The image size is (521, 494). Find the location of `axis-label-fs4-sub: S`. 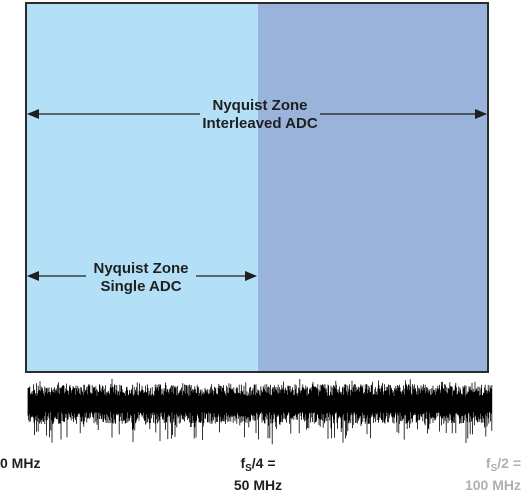

axis-label-fs4-sub: S is located at coordinates (248, 468).